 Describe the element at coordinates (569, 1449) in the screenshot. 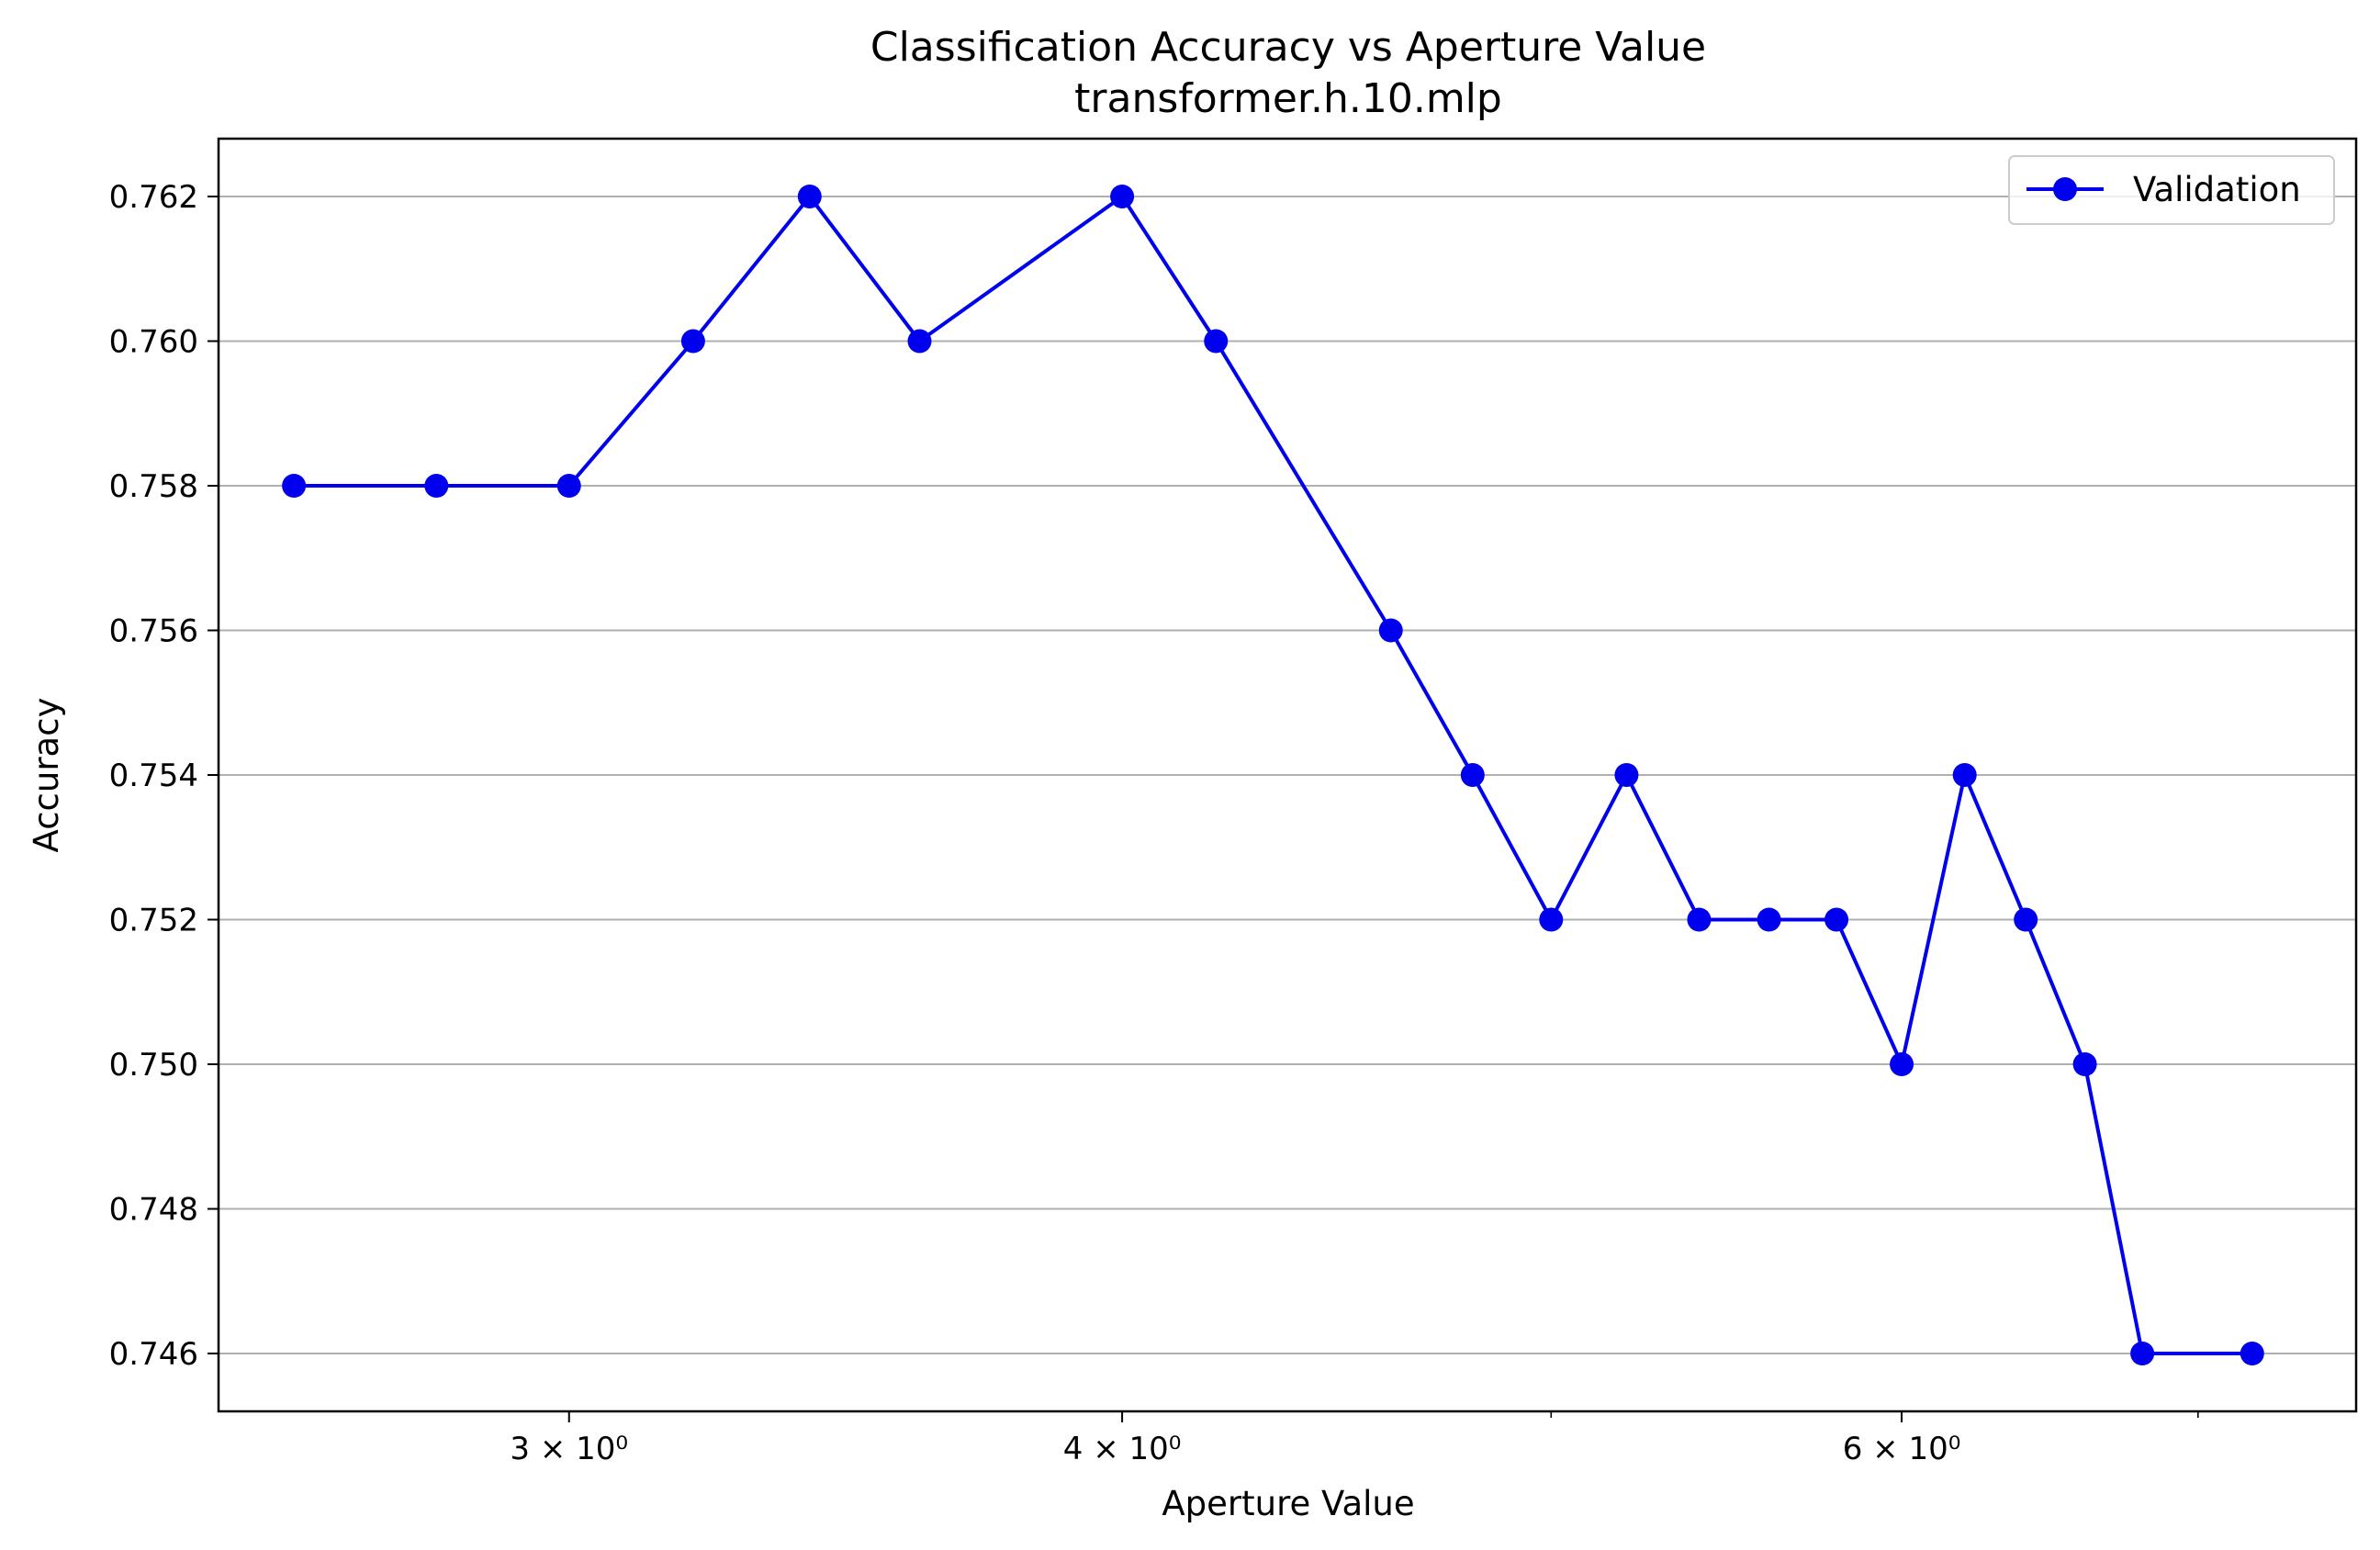

I see `x-tick-label: 3 × 10⁰` at that location.